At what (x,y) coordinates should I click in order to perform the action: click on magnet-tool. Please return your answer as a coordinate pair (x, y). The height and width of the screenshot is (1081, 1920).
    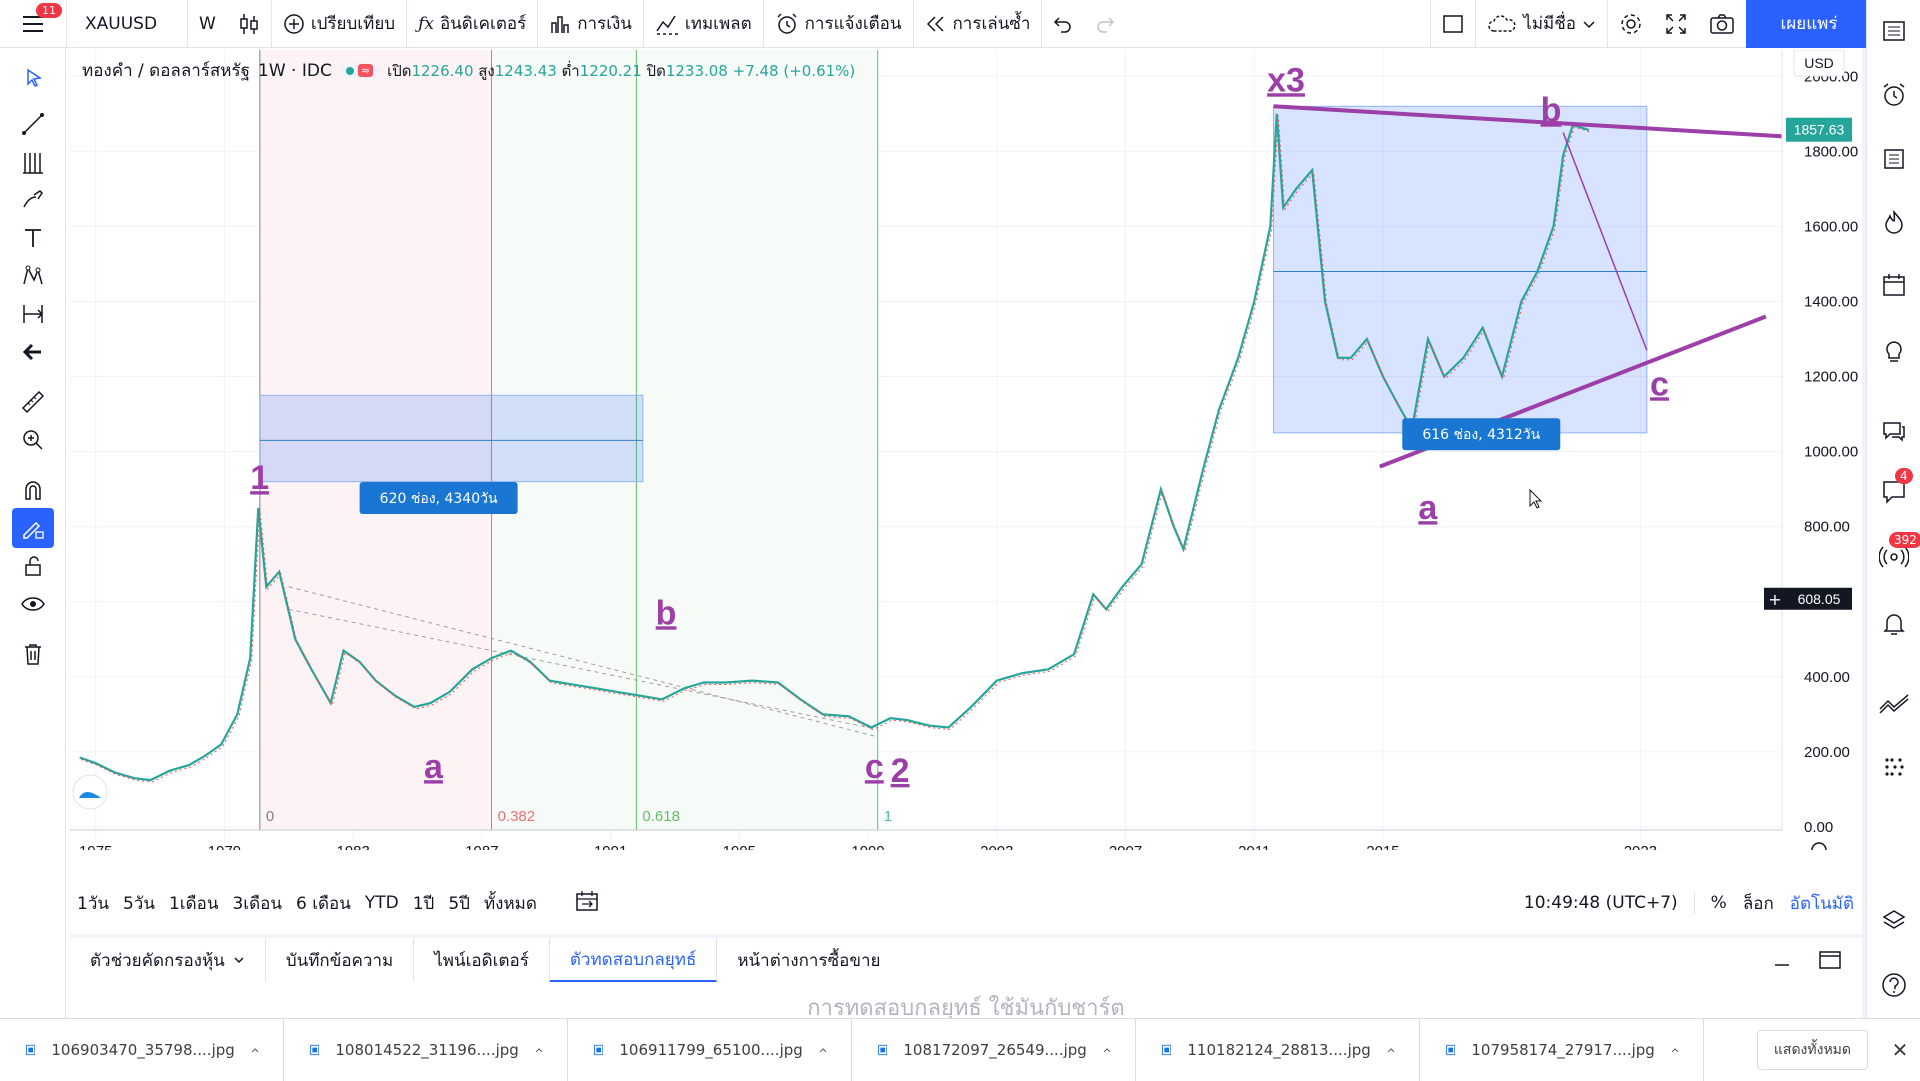
    Looking at the image, I should click on (33, 490).